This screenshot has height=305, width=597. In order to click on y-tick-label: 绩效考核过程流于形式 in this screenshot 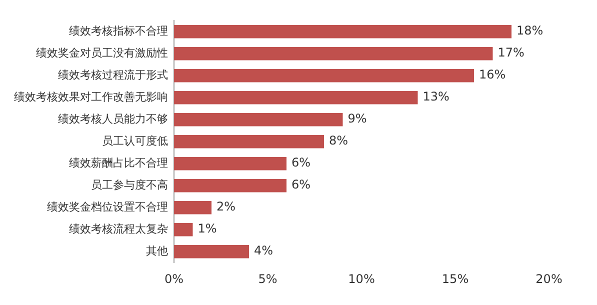, I will do `click(113, 75)`.